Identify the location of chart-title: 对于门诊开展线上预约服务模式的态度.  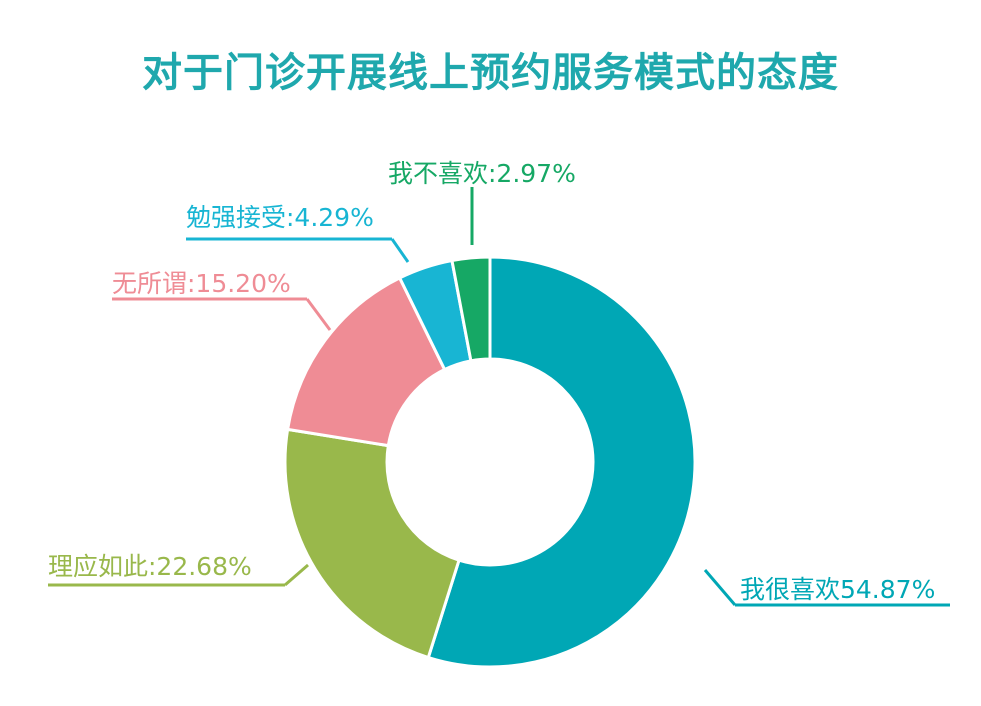
(490, 73).